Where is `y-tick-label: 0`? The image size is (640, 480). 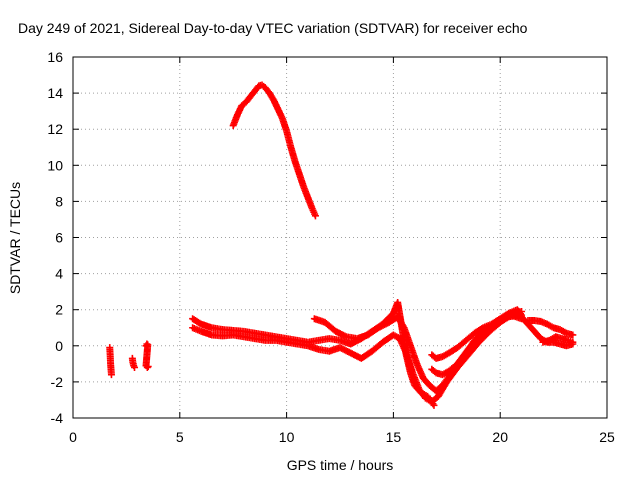
y-tick-label: 0 is located at coordinates (59, 346).